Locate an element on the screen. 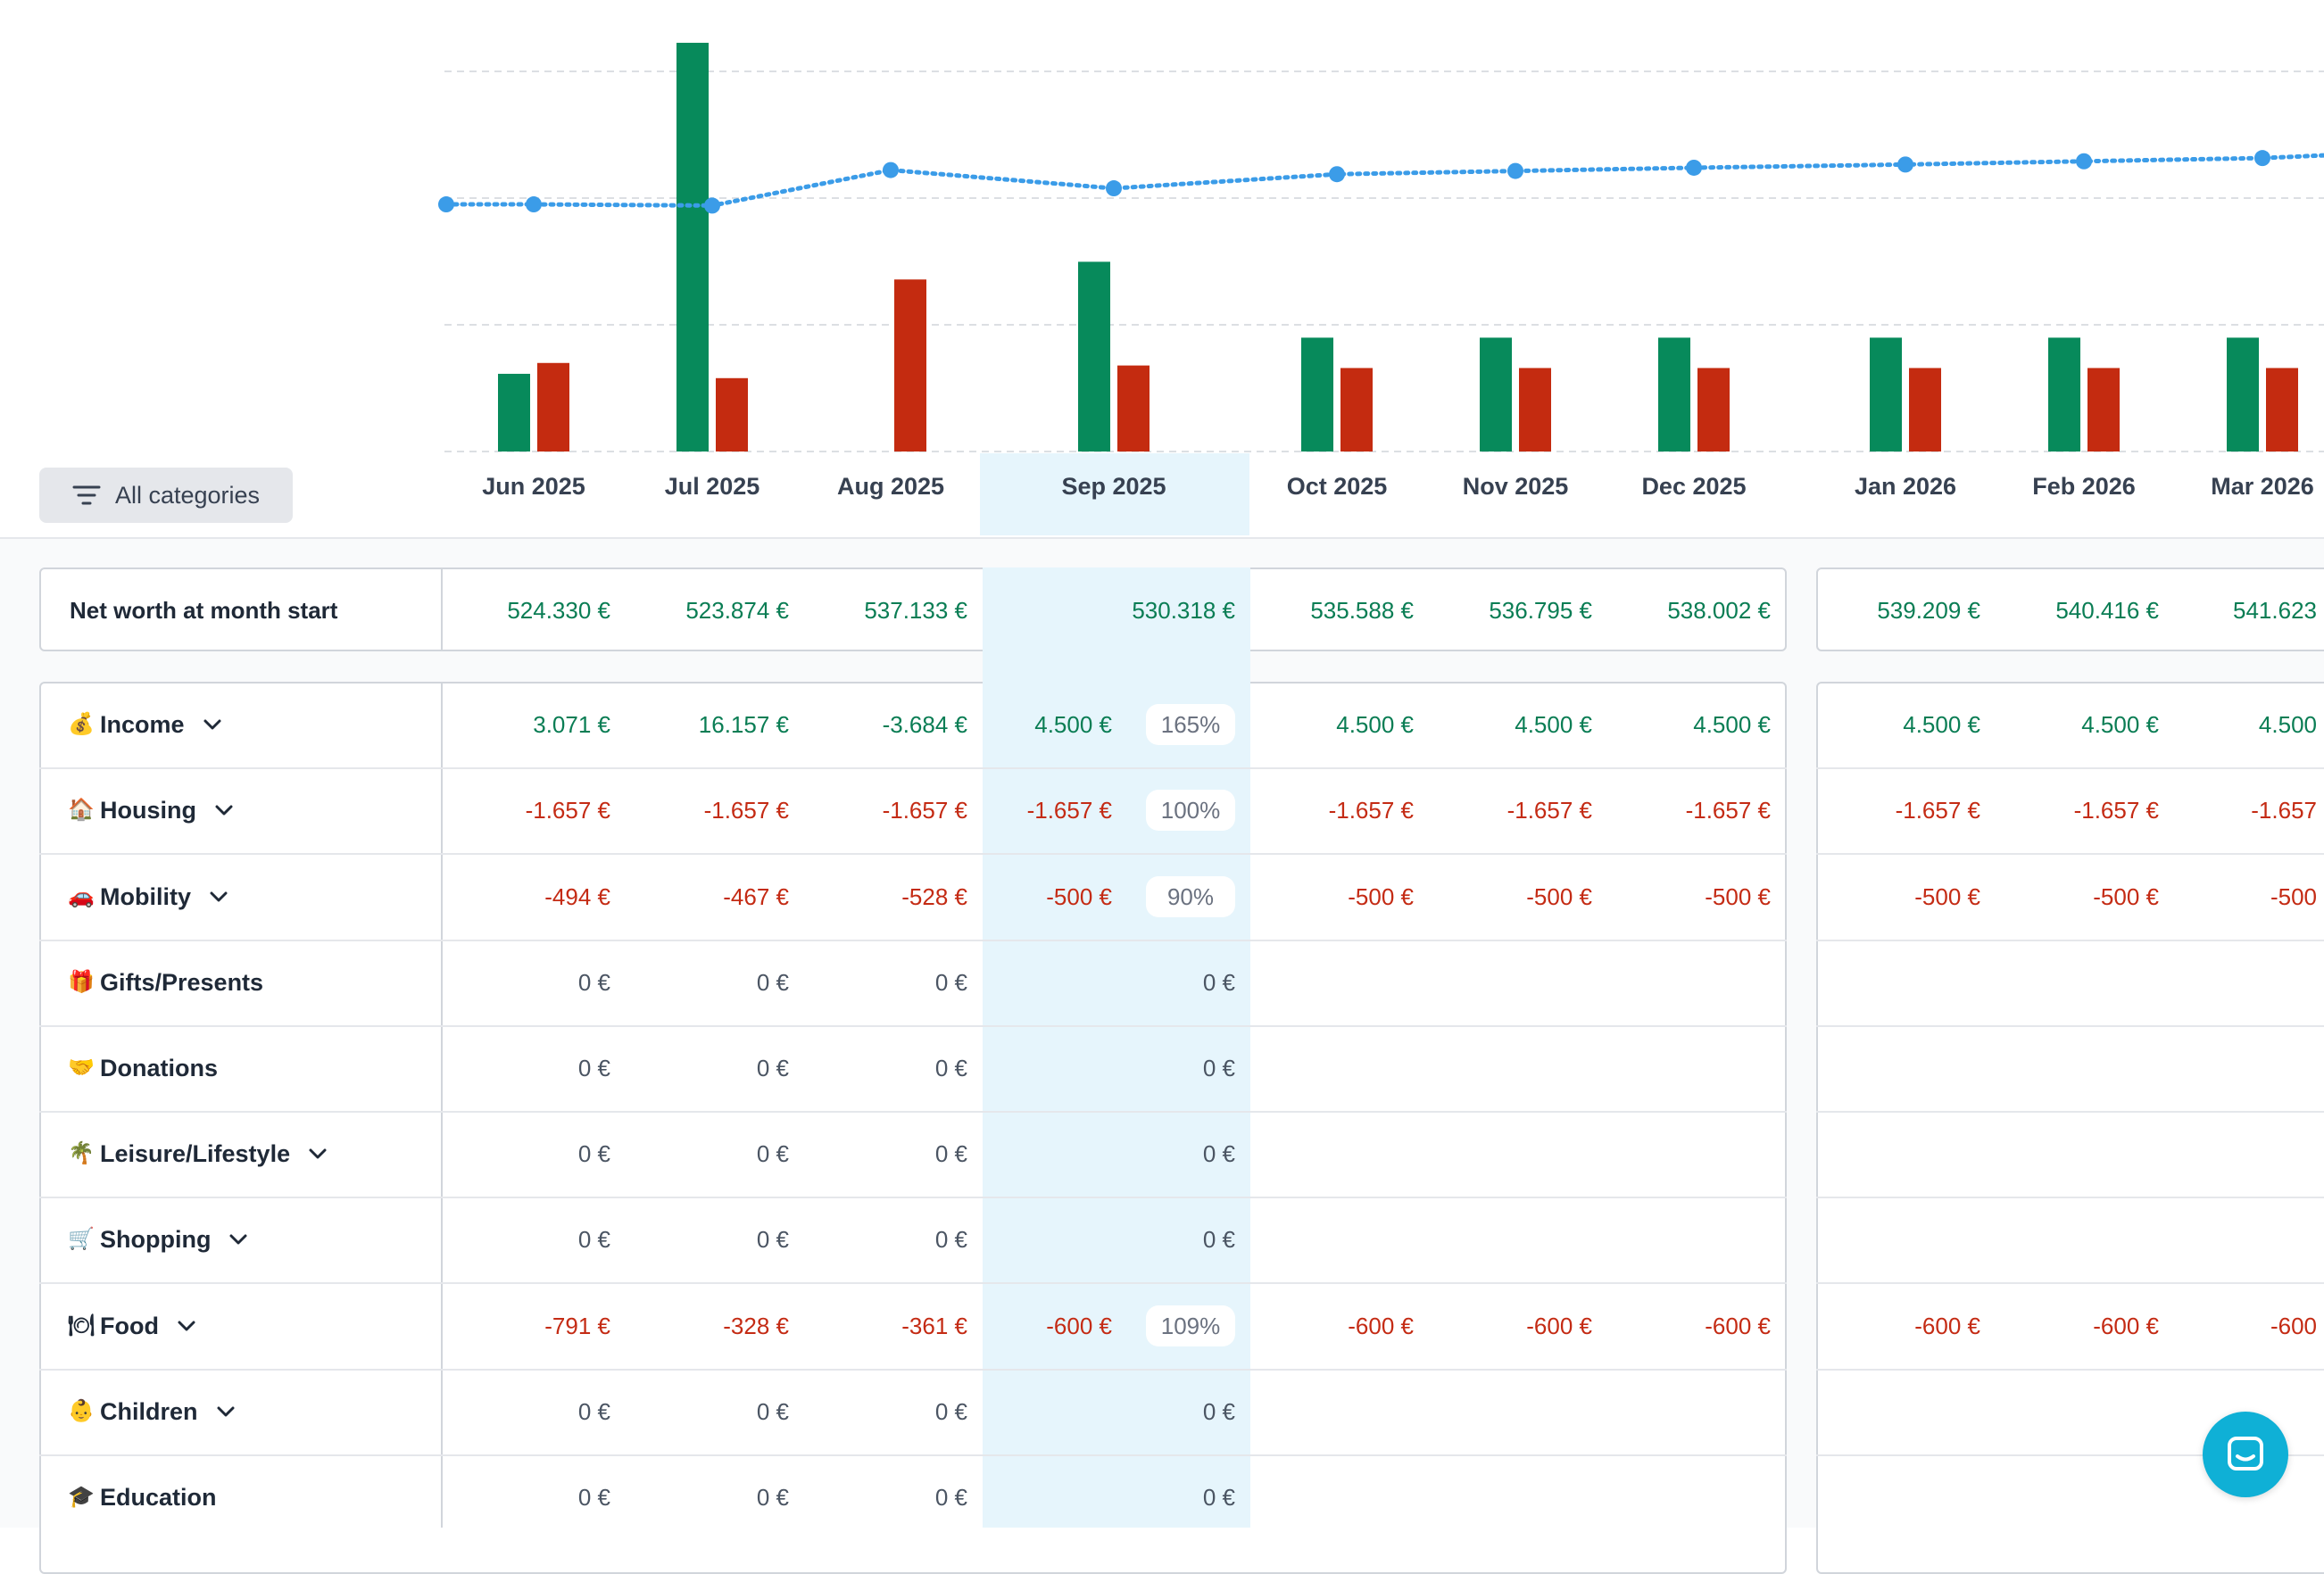  category-value: -467 € is located at coordinates (756, 896).